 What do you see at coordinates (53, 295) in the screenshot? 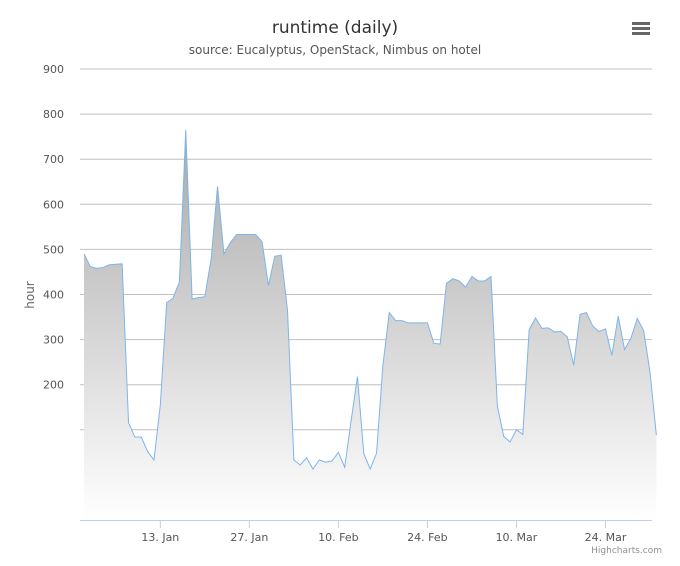
I see `y-tick-label: 400` at bounding box center [53, 295].